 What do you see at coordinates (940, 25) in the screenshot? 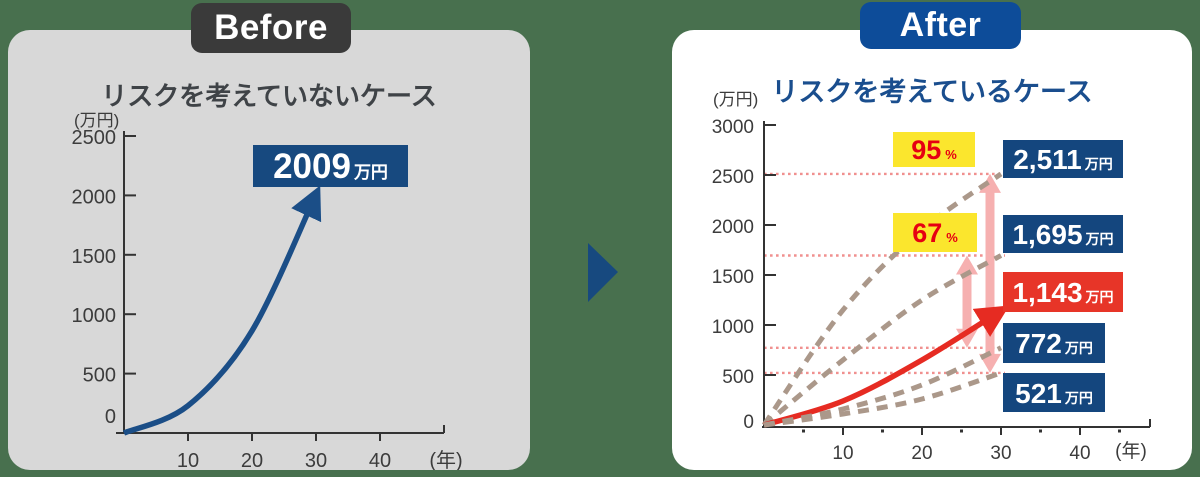
I see `after-badge: After` at bounding box center [940, 25].